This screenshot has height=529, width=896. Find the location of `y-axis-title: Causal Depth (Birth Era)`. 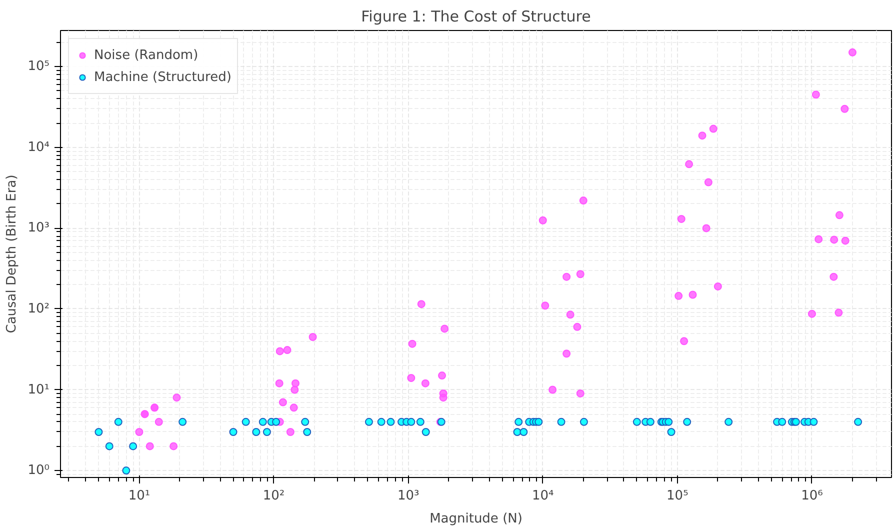

y-axis-title: Causal Depth (Birth Era) is located at coordinates (12, 254).